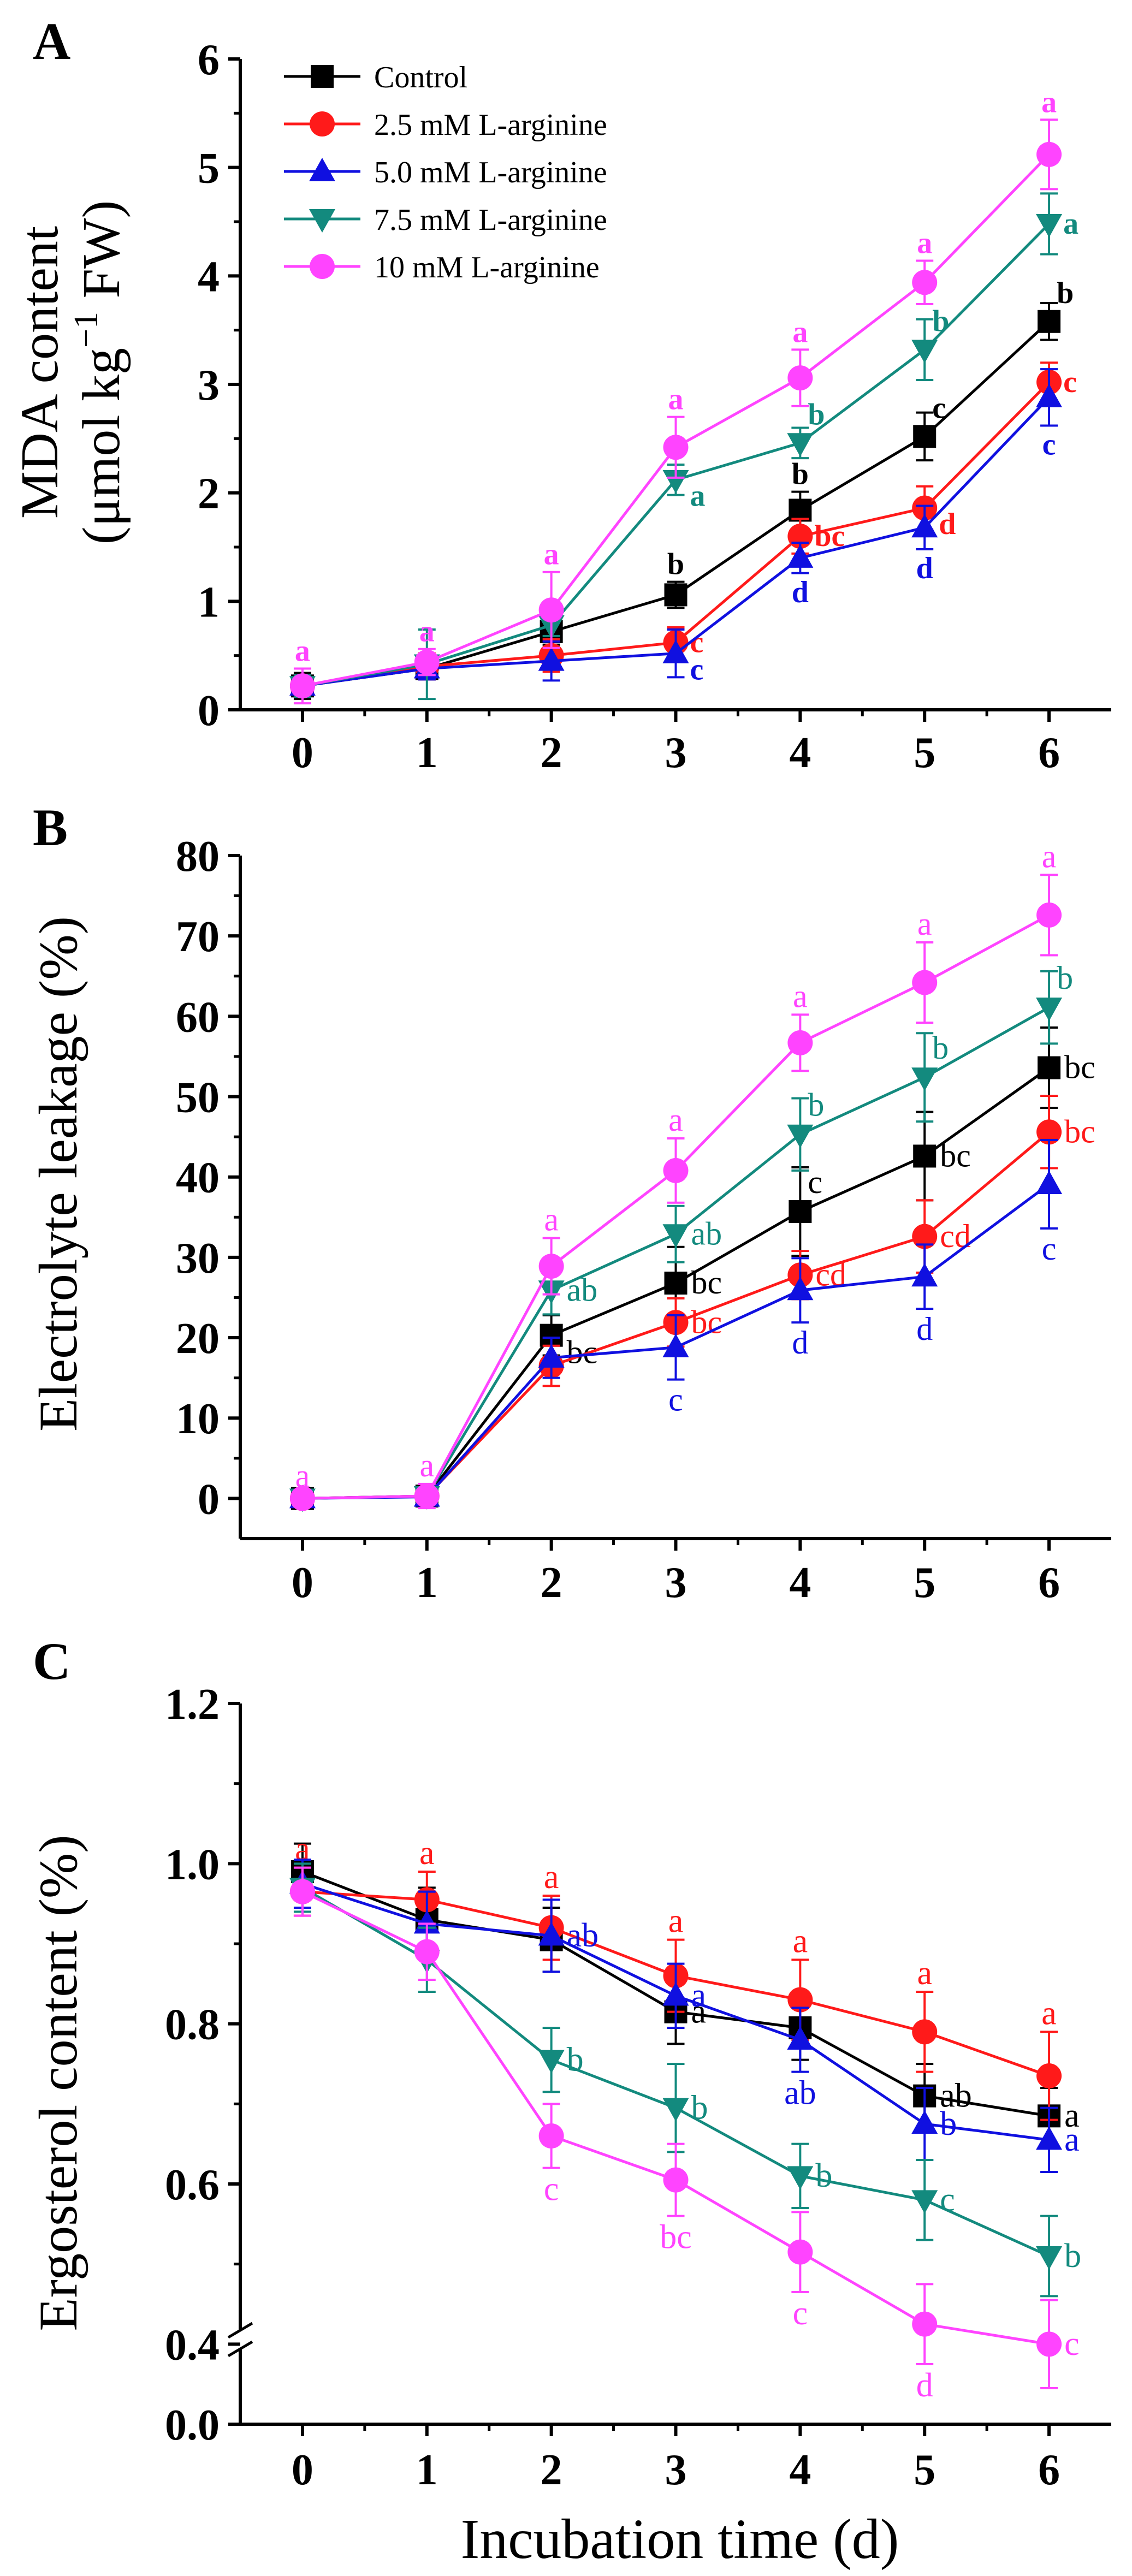 The image size is (1132, 2576). I want to click on c0-x-tick-label-5: 5, so click(924, 753).